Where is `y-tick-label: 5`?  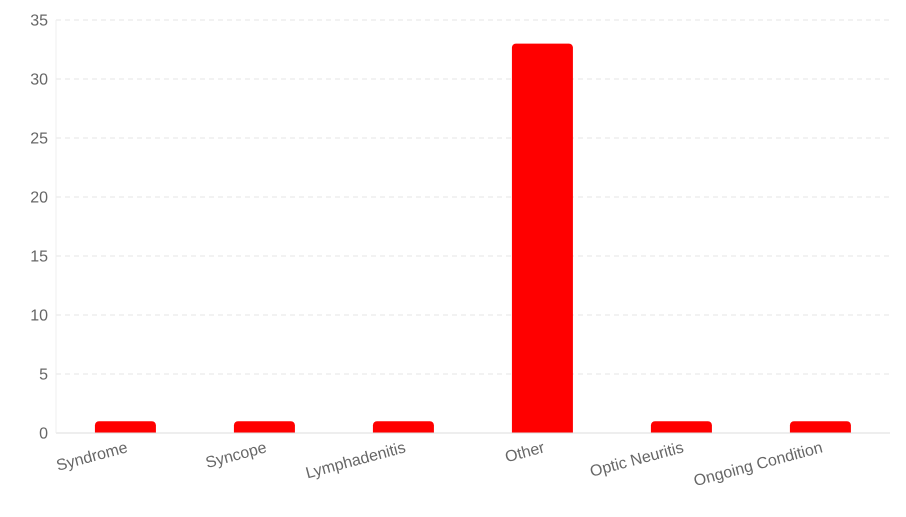 y-tick-label: 5 is located at coordinates (43, 375).